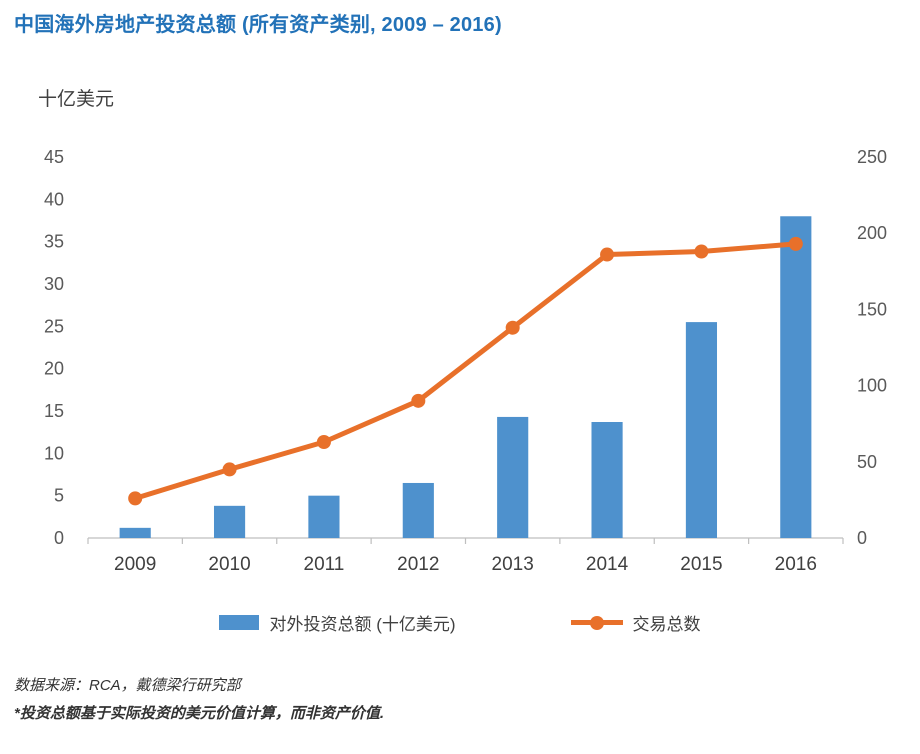 The width and height of the screenshot is (920, 754). I want to click on legend-line-swatch, so click(596, 622).